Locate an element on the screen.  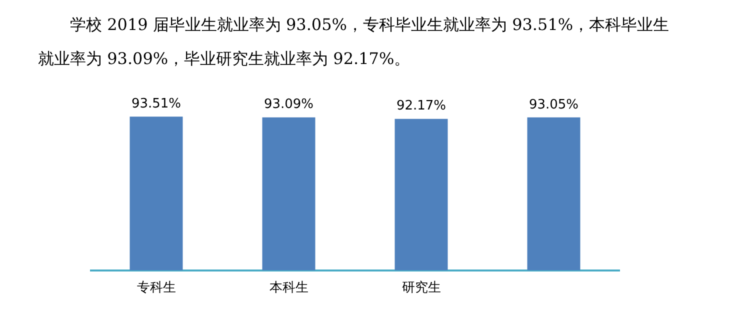
x-tick-label: 本科生 is located at coordinates (288, 288).